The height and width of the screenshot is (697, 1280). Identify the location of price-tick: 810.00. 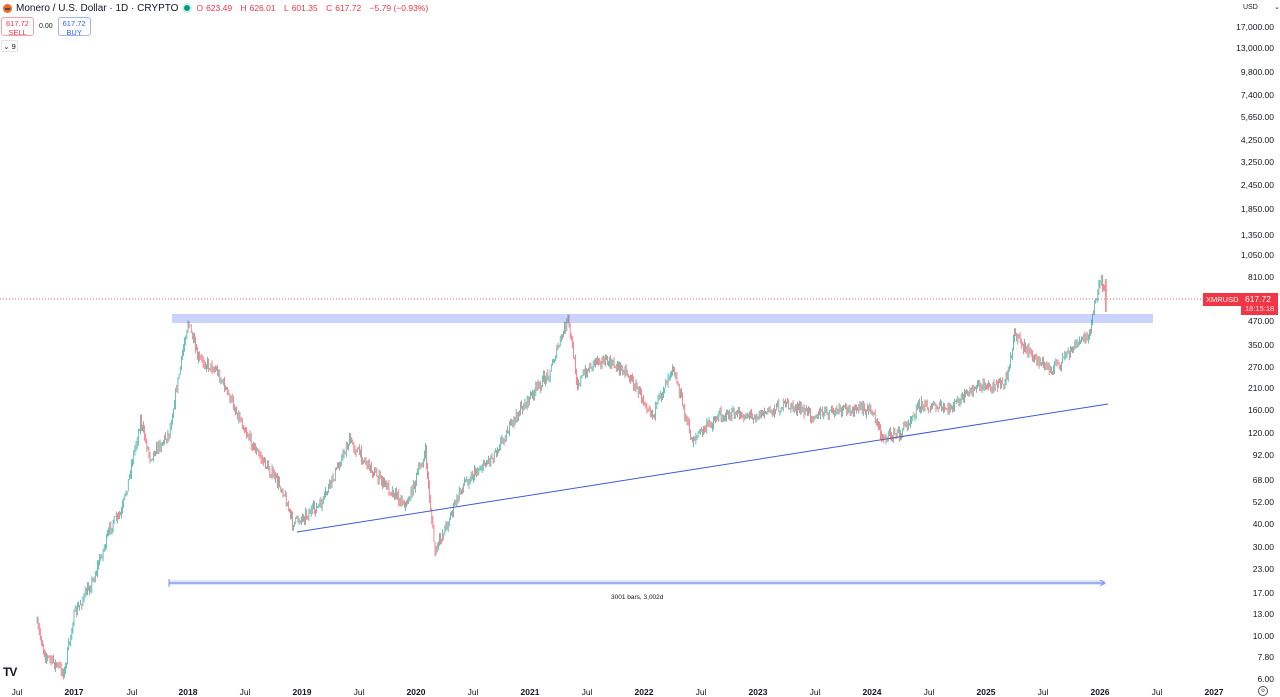
(1261, 277).